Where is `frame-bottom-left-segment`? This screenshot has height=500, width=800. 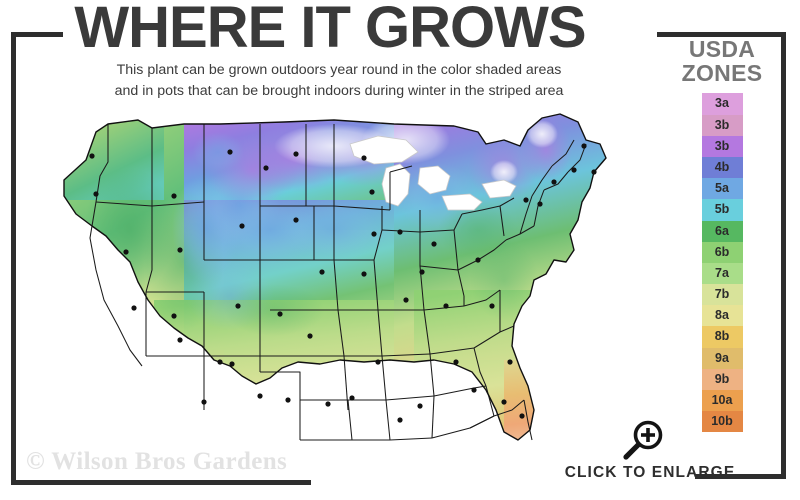
frame-bottom-left-segment is located at coordinates (161, 482).